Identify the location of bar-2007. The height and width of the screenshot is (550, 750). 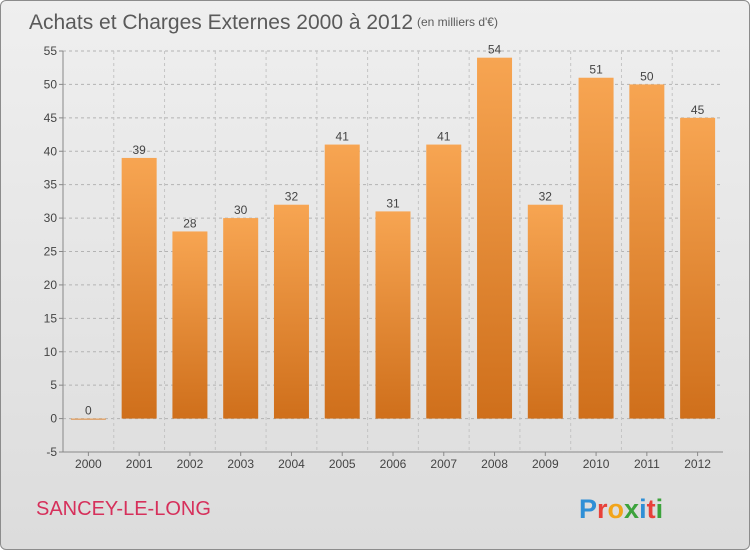
(444, 281).